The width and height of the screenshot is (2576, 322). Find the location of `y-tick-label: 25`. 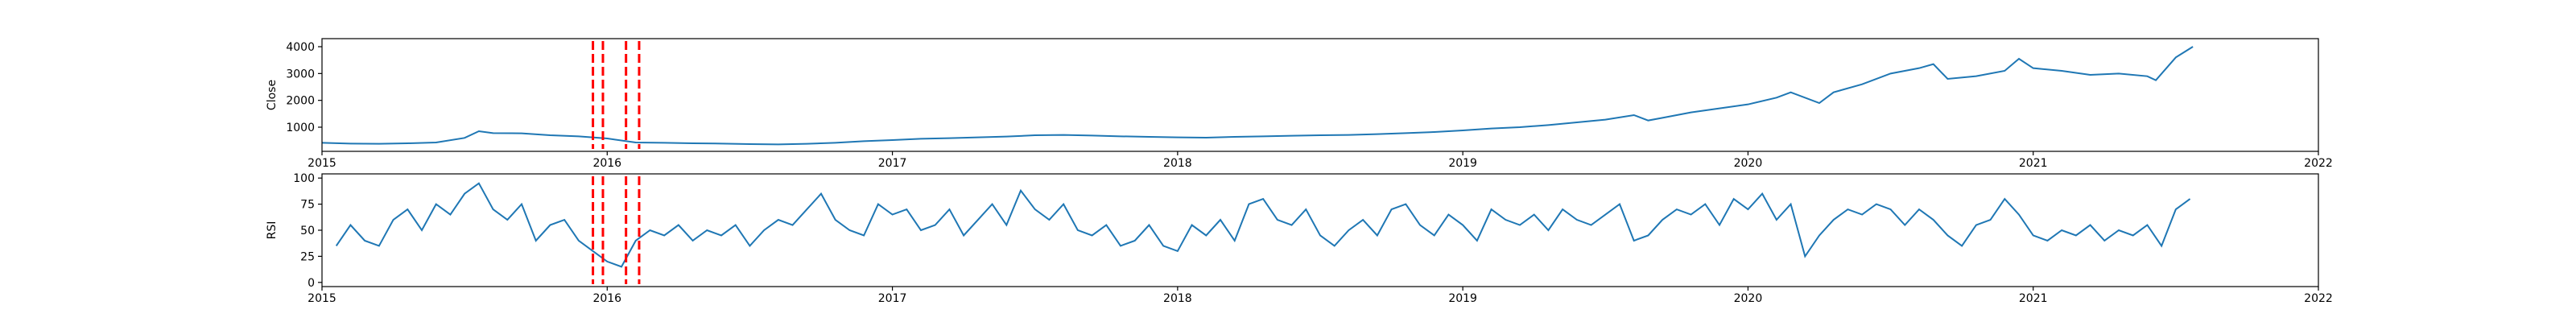

y-tick-label: 25 is located at coordinates (307, 256).